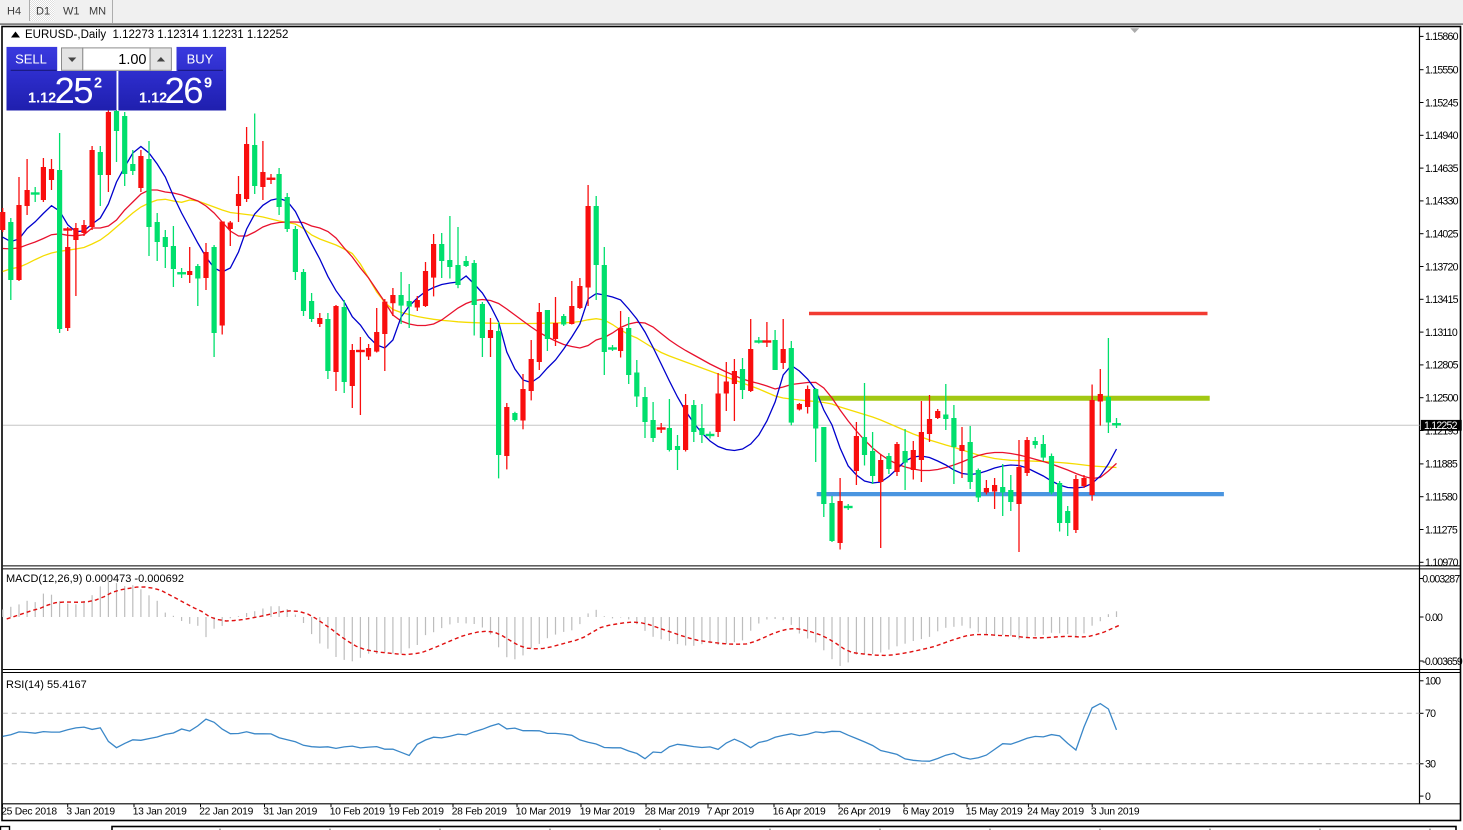  I want to click on svg-text:MACD(12,26,9) 0.000473 -0.0006: MACD(12,26,9) 0.000473 -0.000692, so click(95, 579).